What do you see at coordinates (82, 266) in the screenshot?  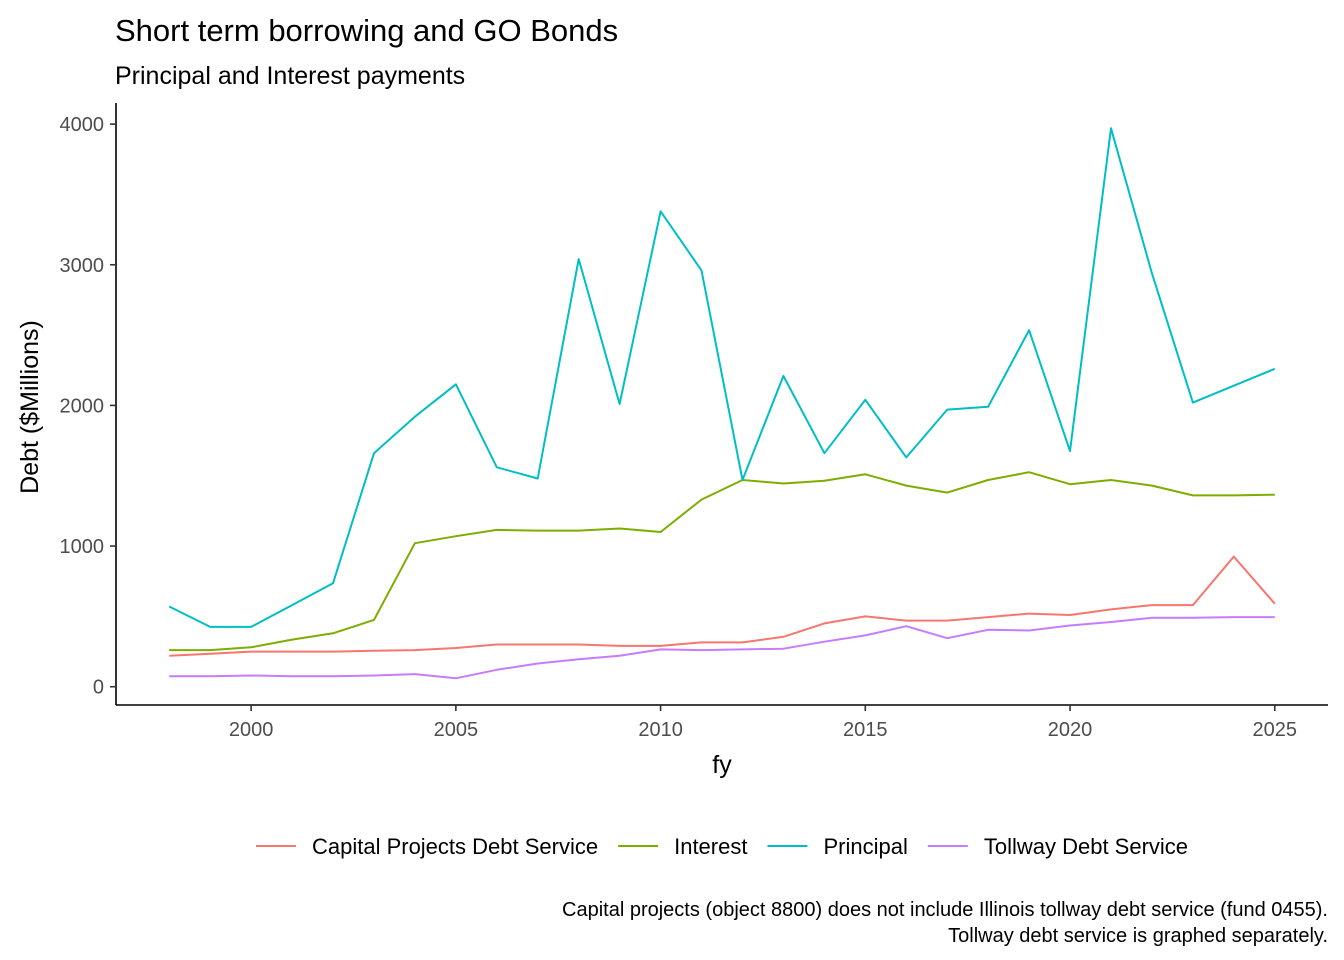 I see `y-tick-label: 3000` at bounding box center [82, 266].